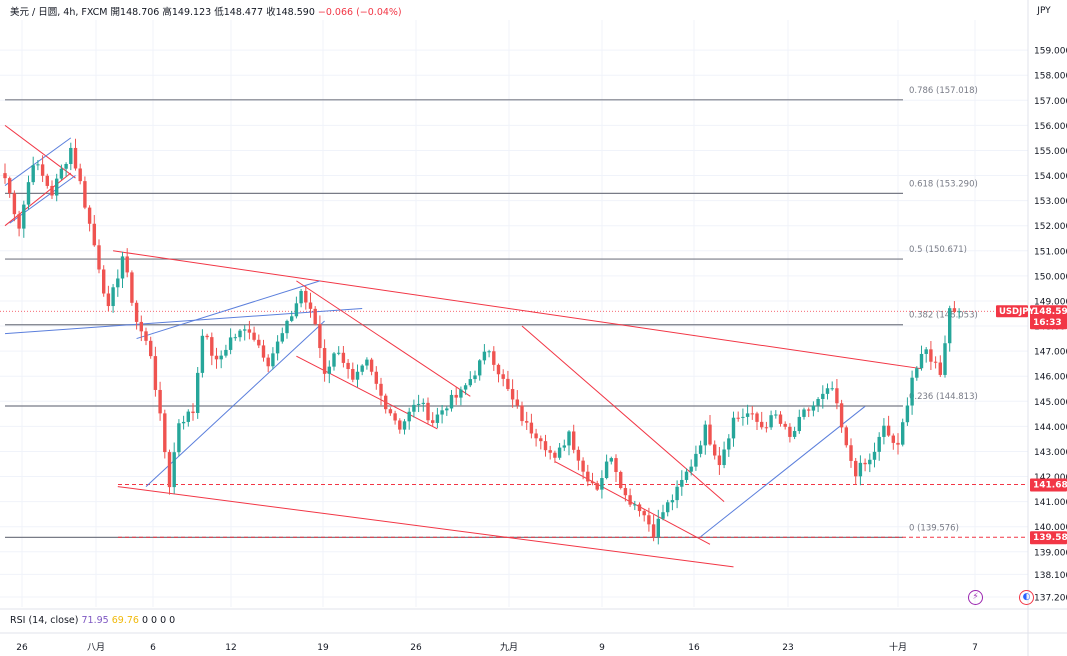 This screenshot has height=656, width=1067. I want to click on y-tick-label: 151.000, so click(1050, 252).